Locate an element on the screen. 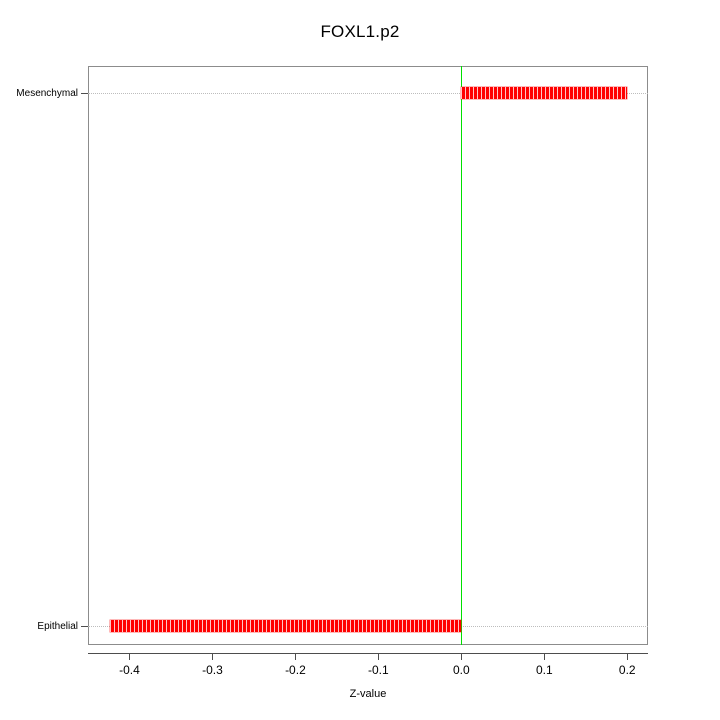  x-axis-line is located at coordinates (368, 653).